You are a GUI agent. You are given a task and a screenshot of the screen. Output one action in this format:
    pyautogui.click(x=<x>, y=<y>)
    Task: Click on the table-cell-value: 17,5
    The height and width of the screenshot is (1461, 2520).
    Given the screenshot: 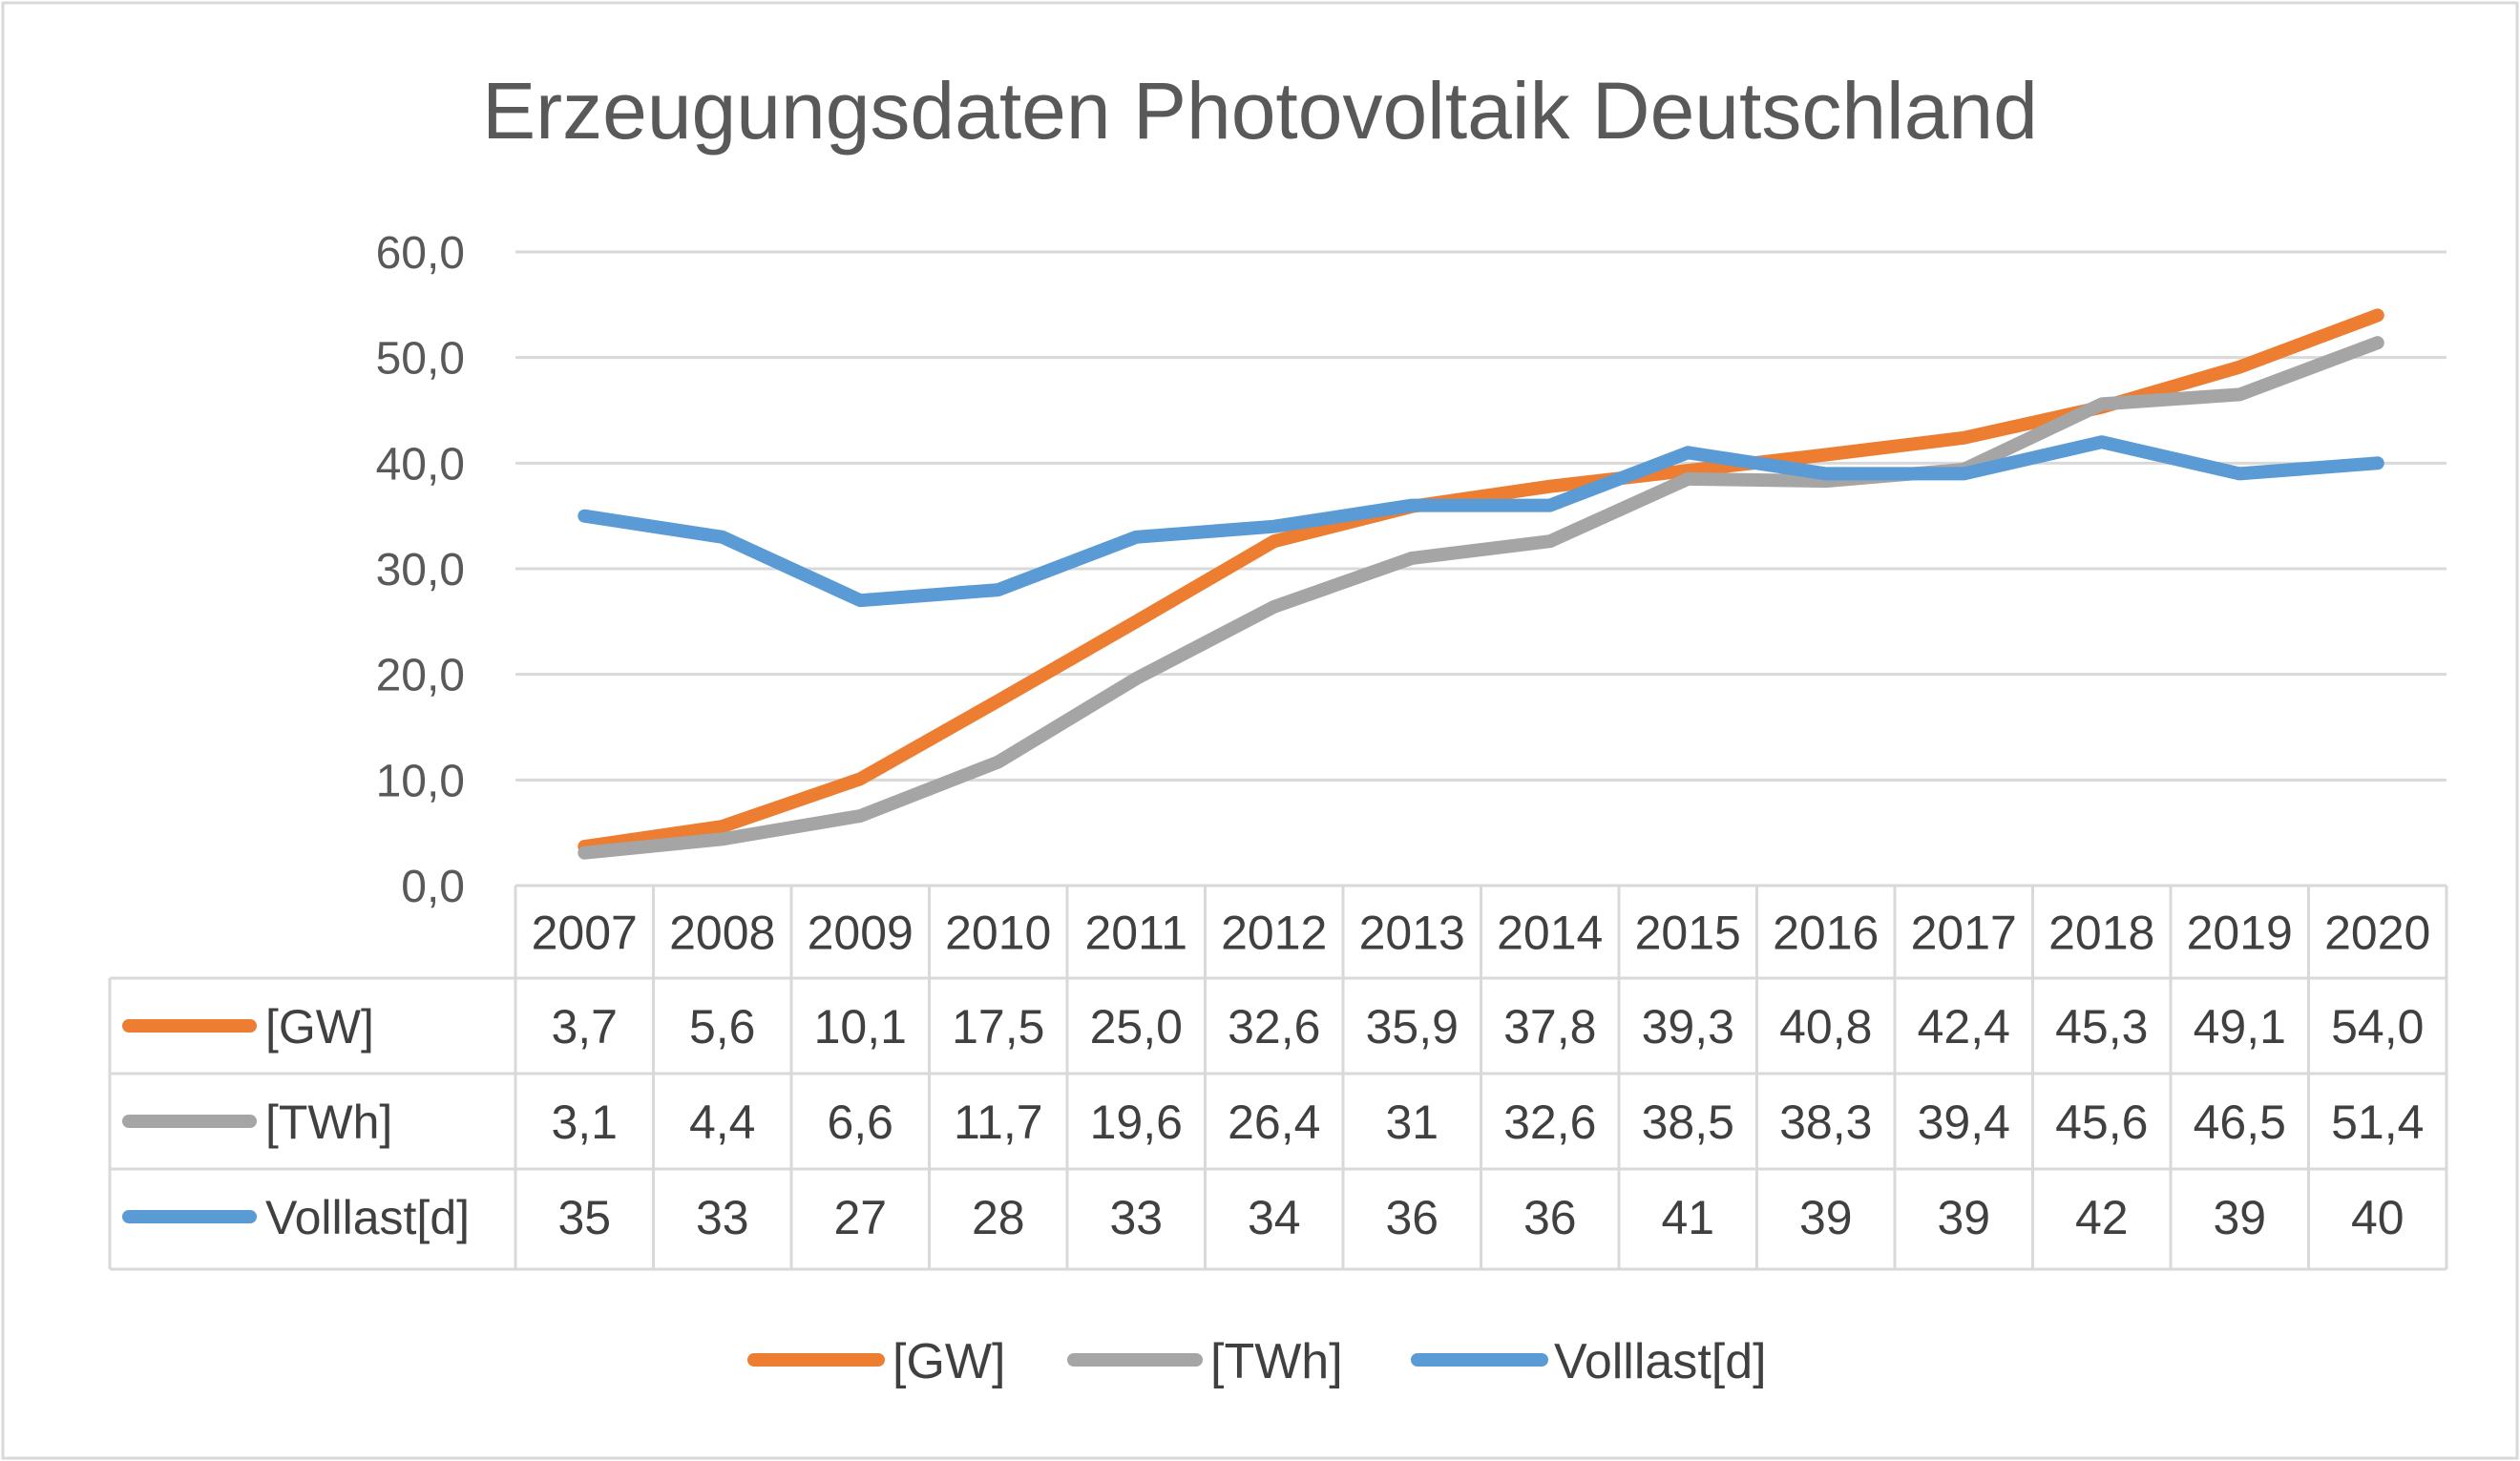 What is the action you would take?
    pyautogui.click(x=998, y=1027)
    